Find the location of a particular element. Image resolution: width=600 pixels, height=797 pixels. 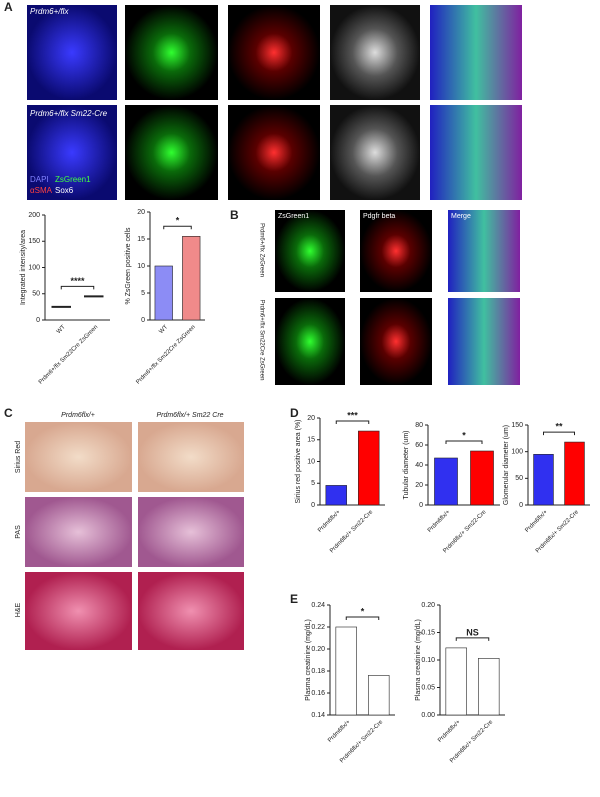

significance-label: *** is located at coordinates (352, 415).